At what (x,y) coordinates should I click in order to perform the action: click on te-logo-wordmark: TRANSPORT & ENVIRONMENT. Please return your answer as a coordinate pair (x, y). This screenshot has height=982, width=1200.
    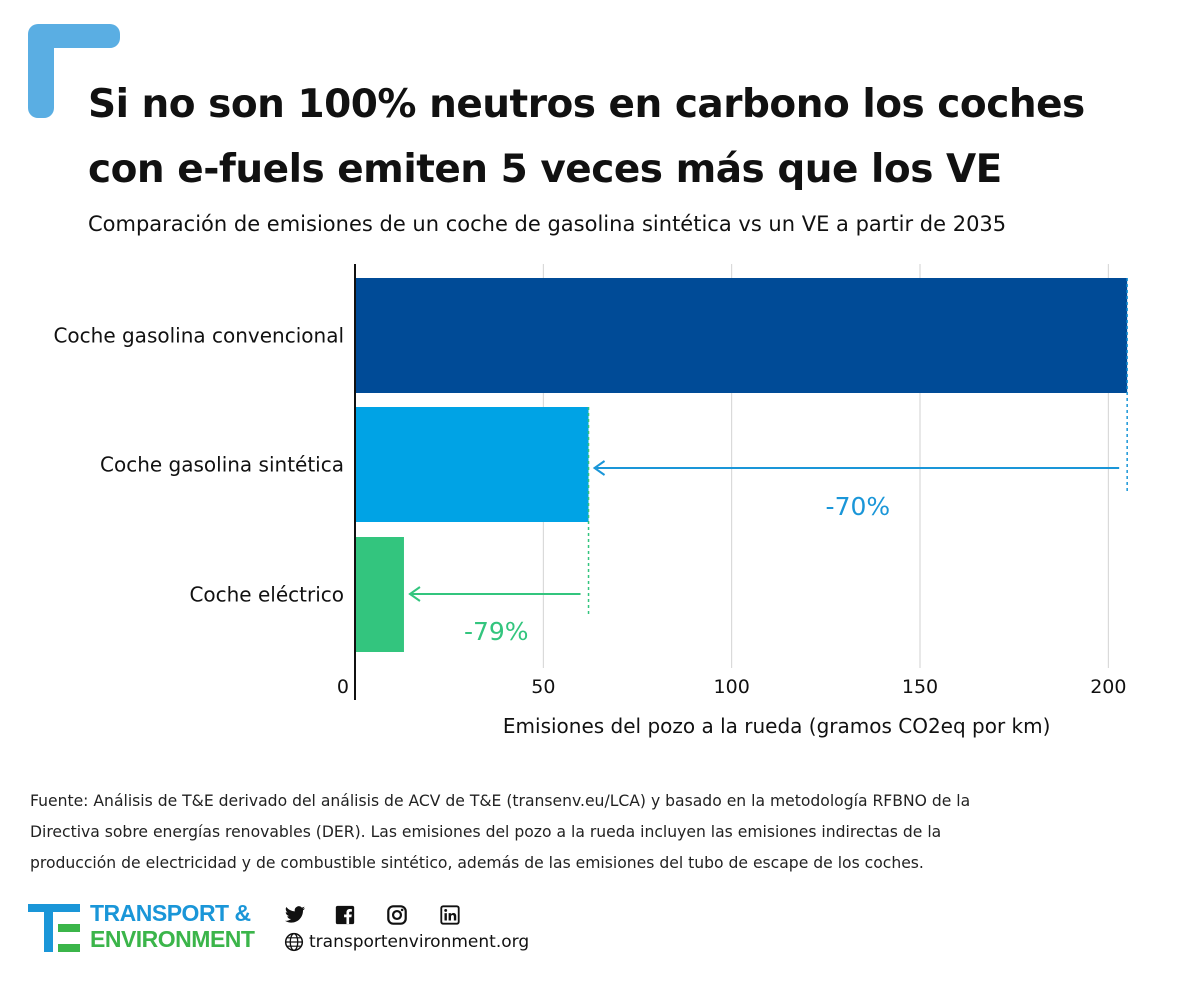
    Looking at the image, I should click on (172, 926).